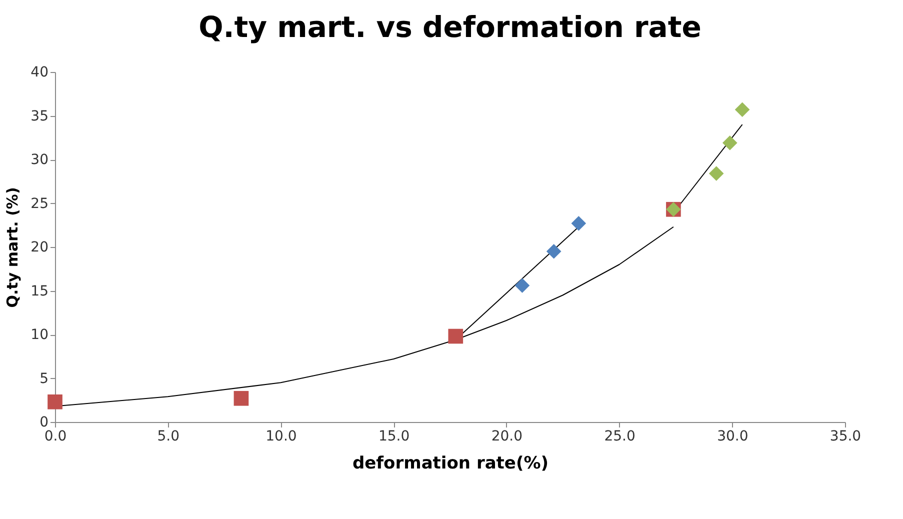 The width and height of the screenshot is (903, 519). Describe the element at coordinates (620, 436) in the screenshot. I see `x-tick-label: 25.0` at that location.